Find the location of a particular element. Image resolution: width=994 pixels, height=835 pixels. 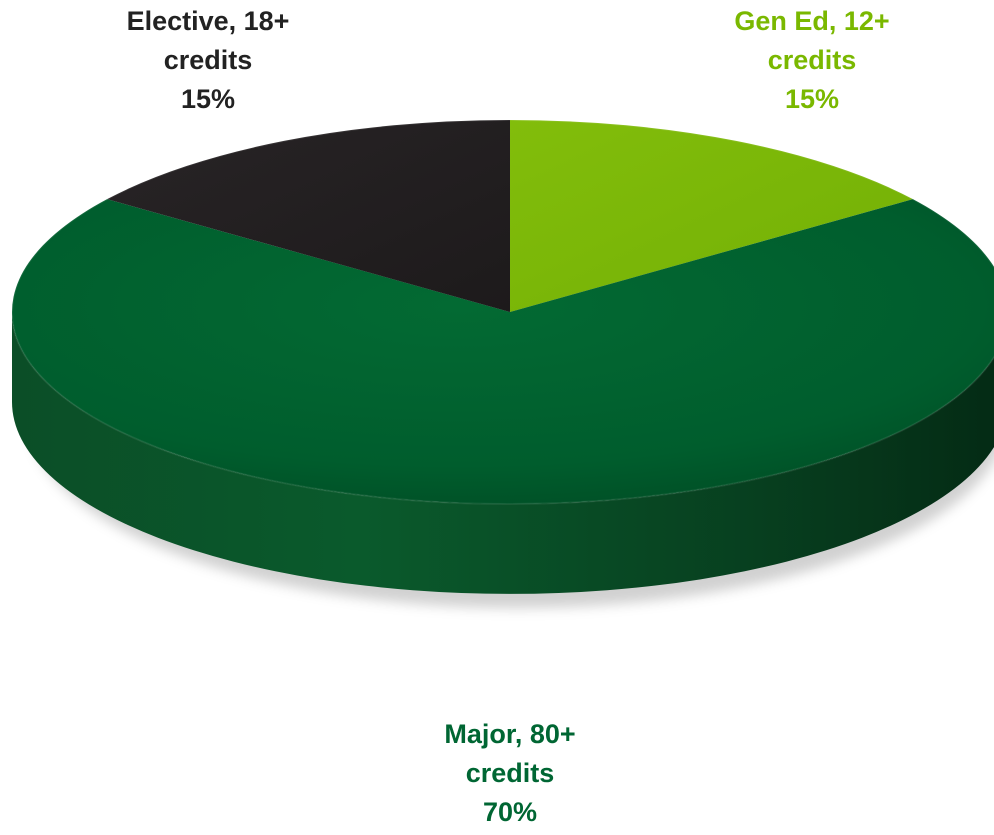

label-gened-line2: credits is located at coordinates (812, 60).